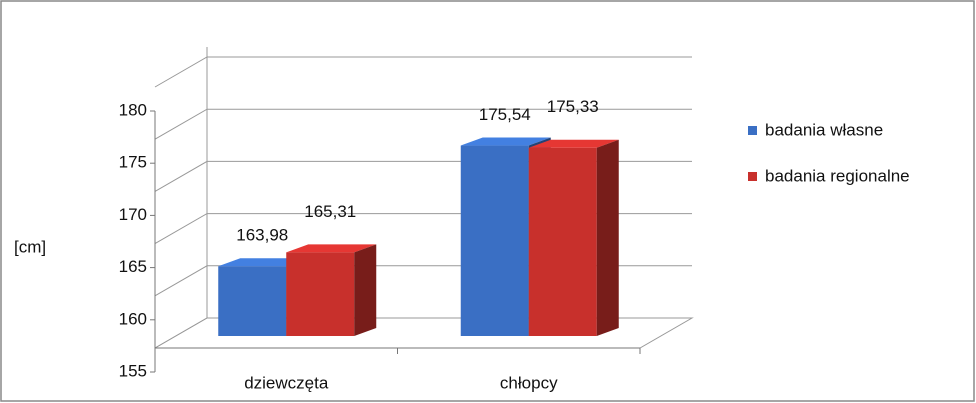 Image resolution: width=976 pixels, height=403 pixels. Describe the element at coordinates (286, 382) in the screenshot. I see `x-tick-label: dziewczęta` at that location.